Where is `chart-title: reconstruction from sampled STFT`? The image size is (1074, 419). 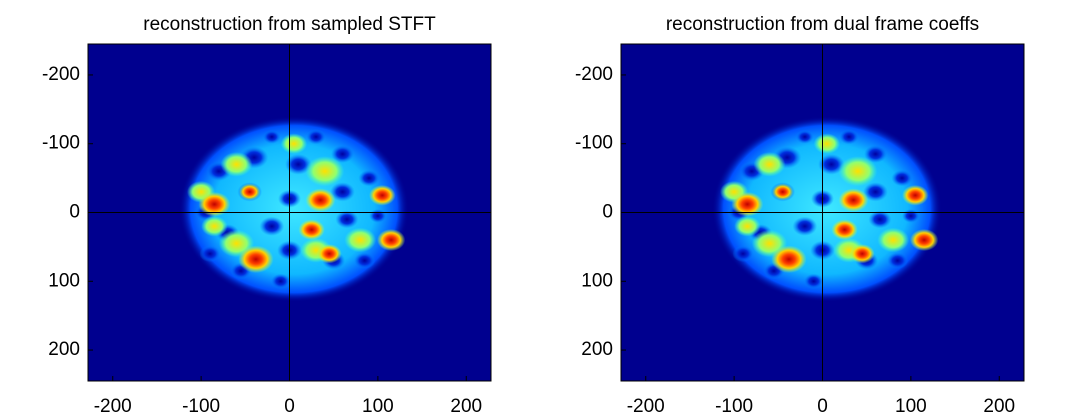
chart-title: reconstruction from sampled STFT is located at coordinates (289, 24).